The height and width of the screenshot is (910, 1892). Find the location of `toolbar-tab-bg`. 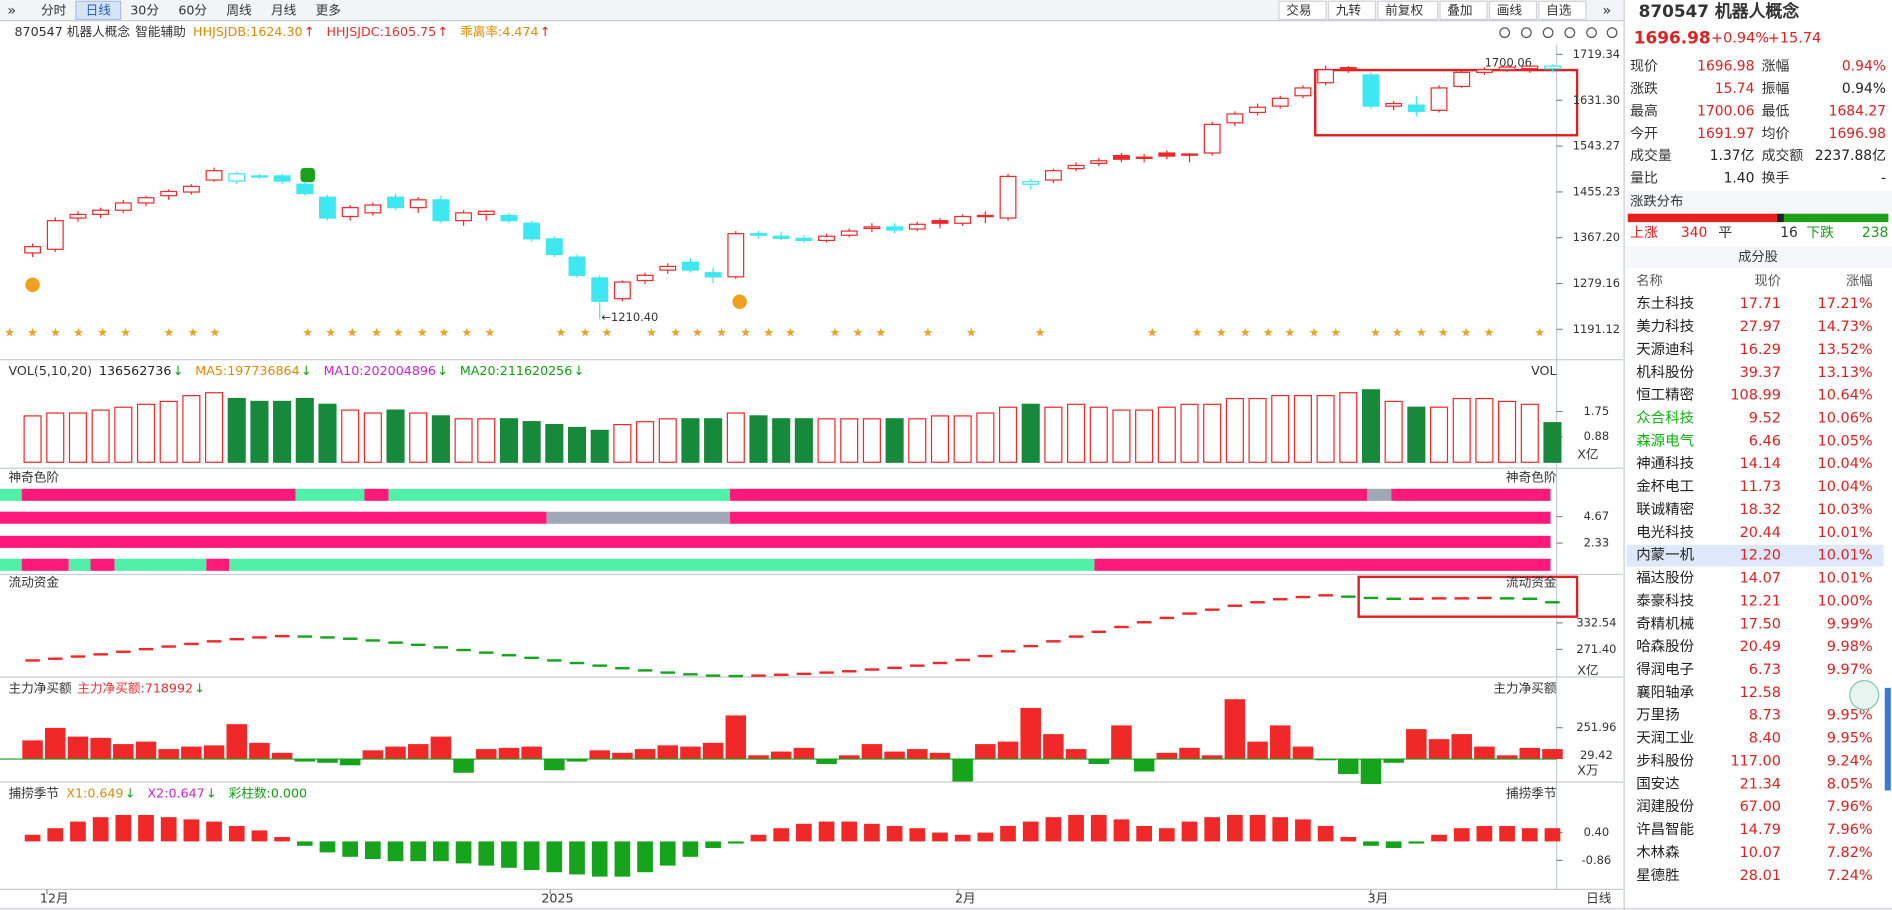

toolbar-tab-bg is located at coordinates (98, 10).